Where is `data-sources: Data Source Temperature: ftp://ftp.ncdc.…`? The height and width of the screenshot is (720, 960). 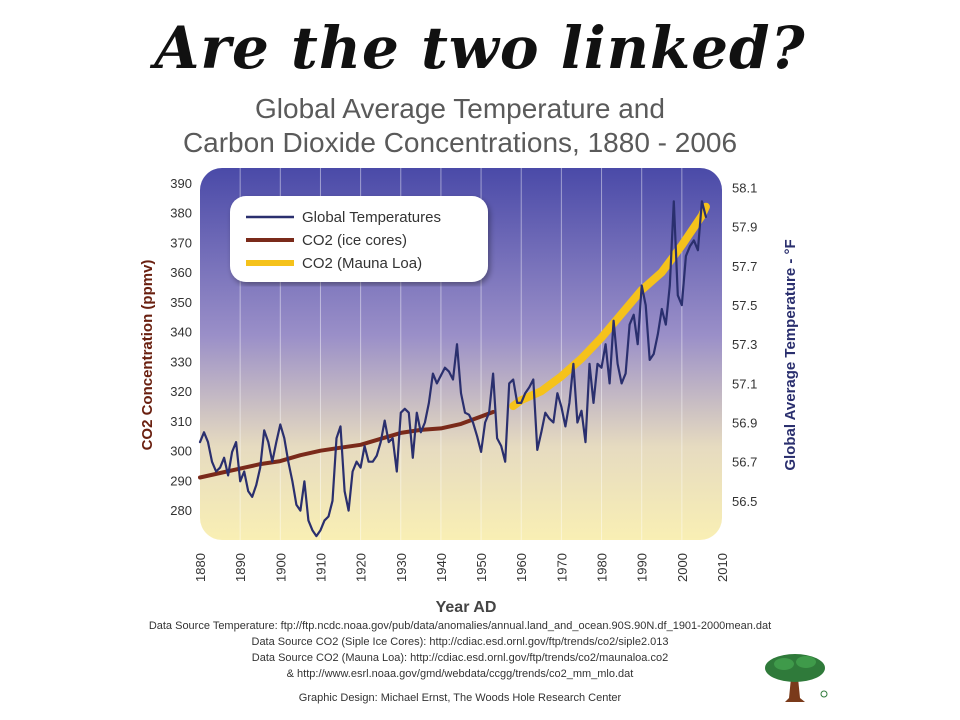 data-sources: Data Source Temperature: ftp://ftp.ncdc.… is located at coordinates (460, 662).